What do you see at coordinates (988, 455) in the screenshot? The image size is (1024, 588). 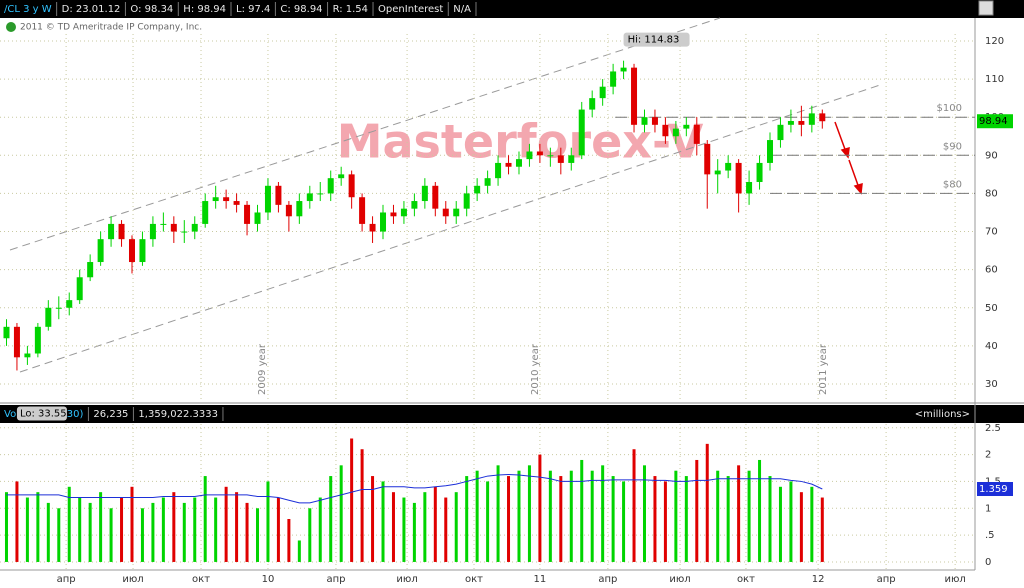 I see `y-tick-label: 2` at bounding box center [988, 455].